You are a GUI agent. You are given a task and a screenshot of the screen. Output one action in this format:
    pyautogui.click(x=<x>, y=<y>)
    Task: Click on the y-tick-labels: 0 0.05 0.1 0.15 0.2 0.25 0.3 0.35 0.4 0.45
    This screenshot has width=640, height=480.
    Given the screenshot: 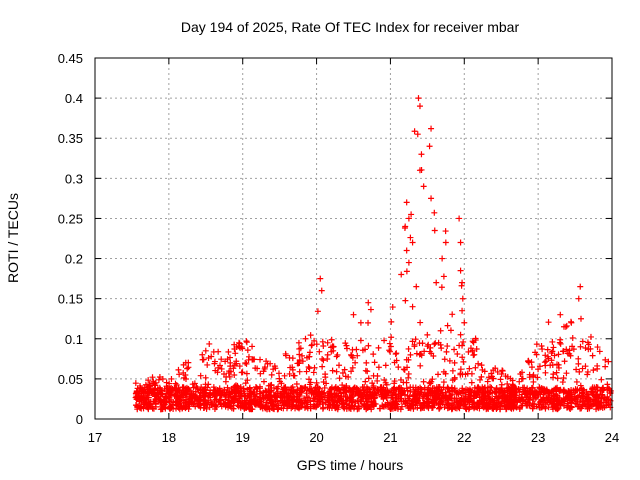 What is the action you would take?
    pyautogui.click(x=70, y=239)
    